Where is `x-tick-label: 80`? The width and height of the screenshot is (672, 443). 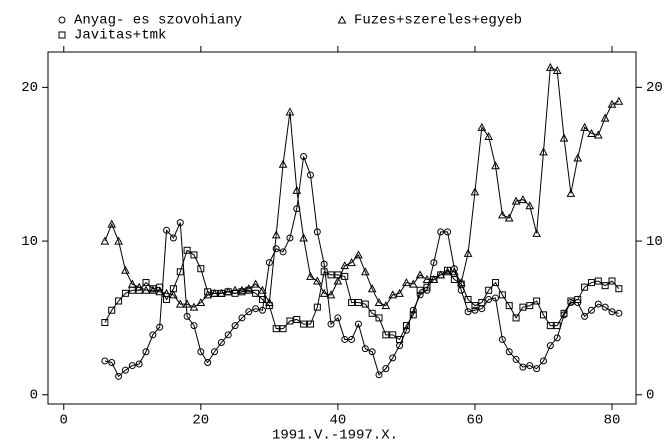 x-tick-label: 80 is located at coordinates (612, 421).